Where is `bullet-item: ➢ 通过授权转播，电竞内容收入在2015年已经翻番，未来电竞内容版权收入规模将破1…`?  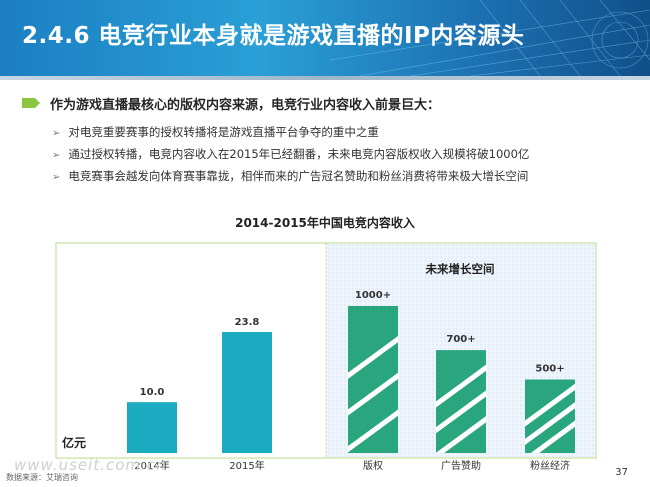
bullet-item: ➢ 通过授权转播，电竞内容收入在2015年已经翻番，未来电竞内容版权收入规模将破1… is located at coordinates (290, 154).